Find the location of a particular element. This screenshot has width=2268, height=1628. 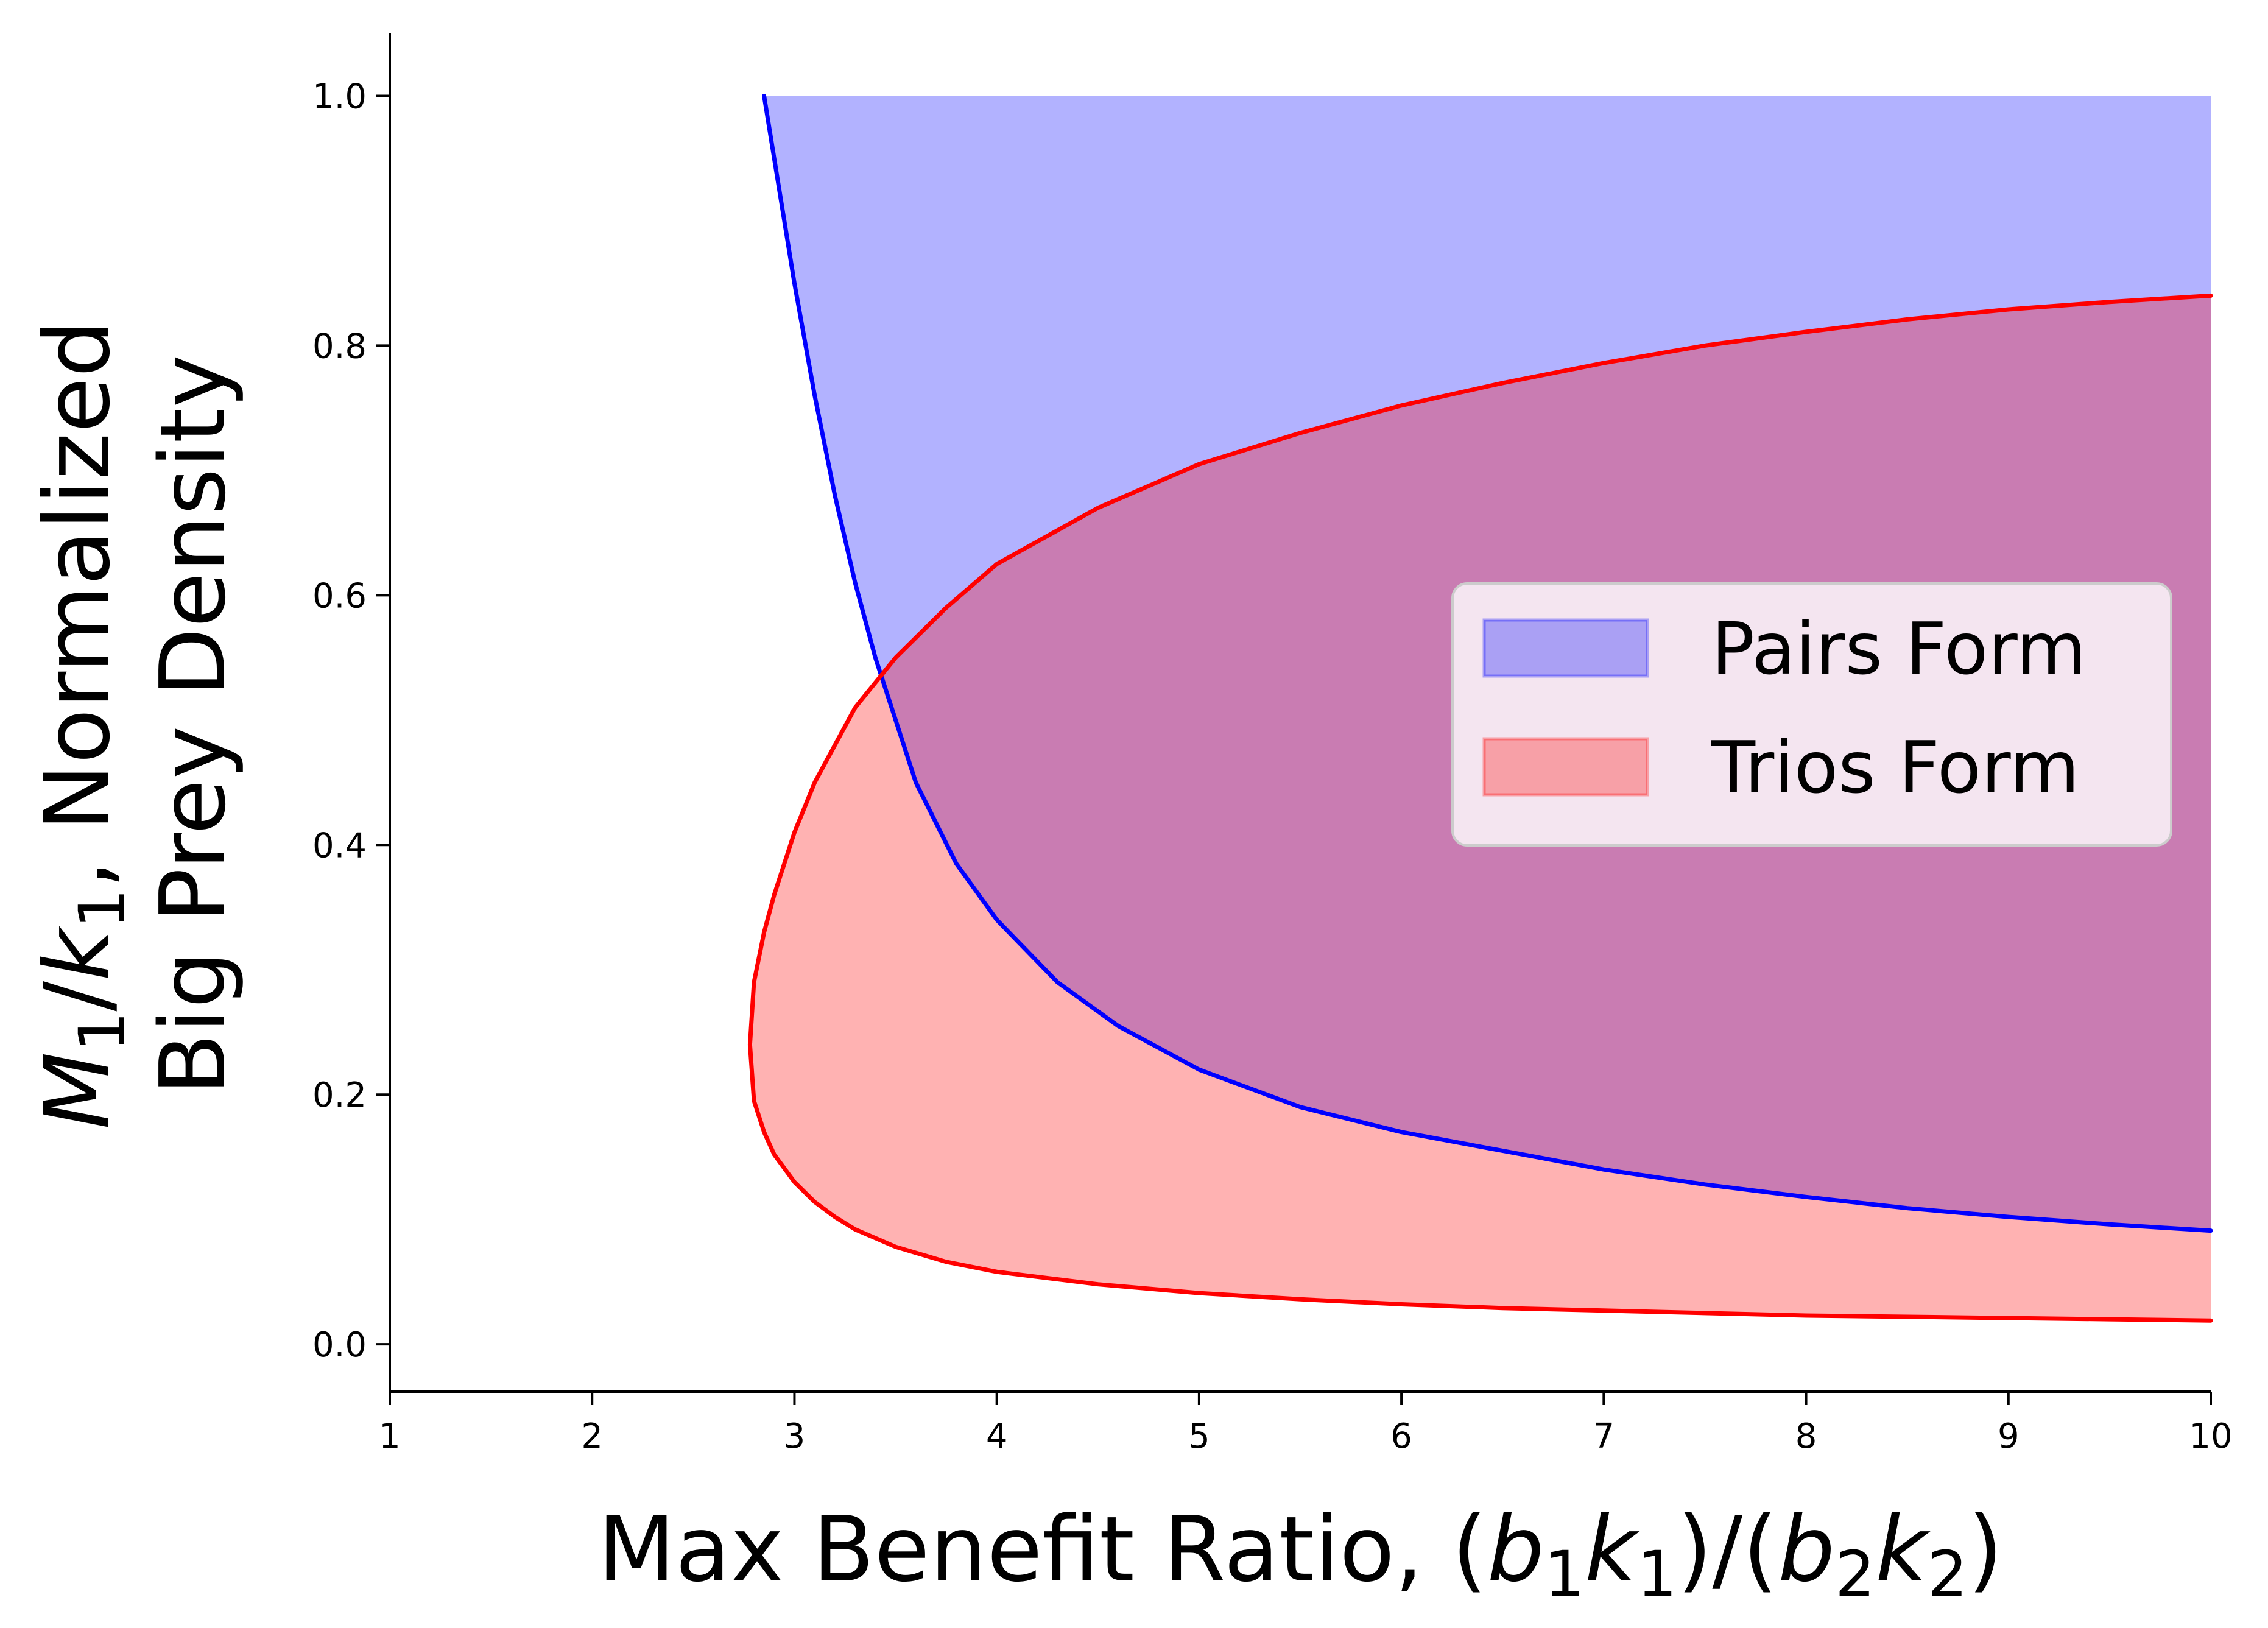

y-axis-title-line1: M1/k1, Normalized is located at coordinates (82, 724).